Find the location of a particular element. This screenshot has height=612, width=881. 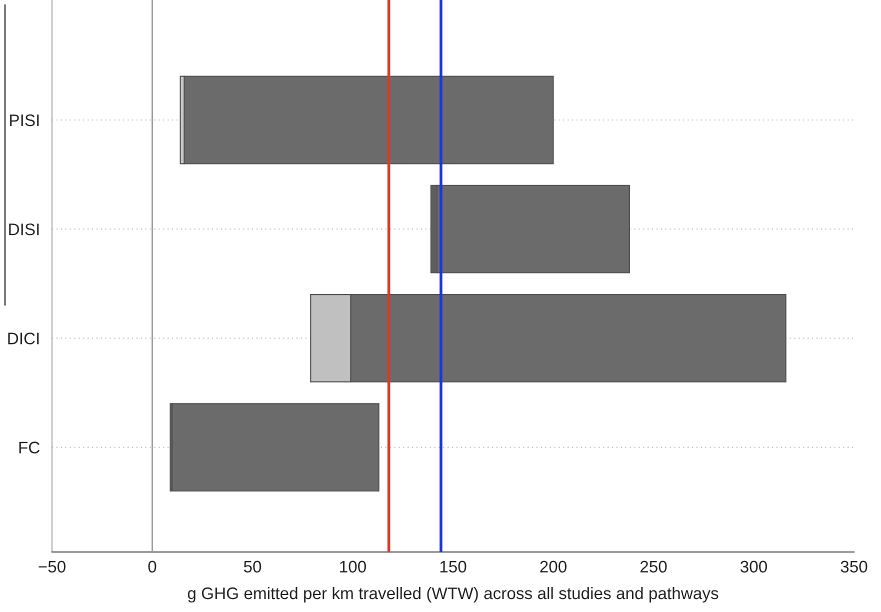

x-tick-label: 50 is located at coordinates (253, 566).